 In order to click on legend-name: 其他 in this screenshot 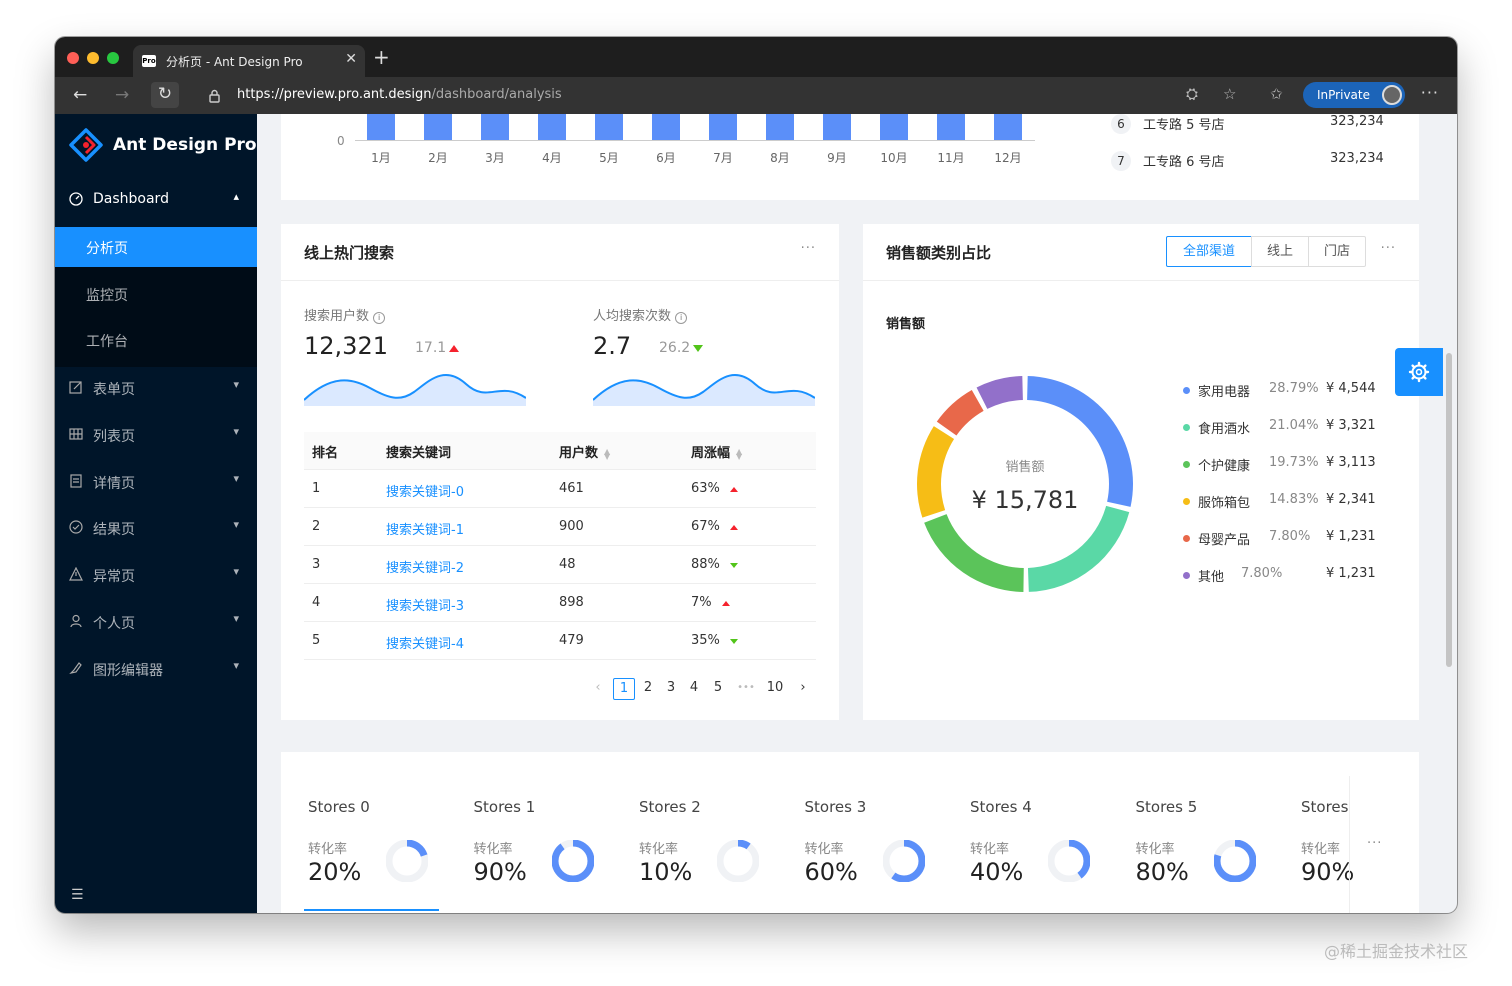, I will do `click(1211, 577)`.